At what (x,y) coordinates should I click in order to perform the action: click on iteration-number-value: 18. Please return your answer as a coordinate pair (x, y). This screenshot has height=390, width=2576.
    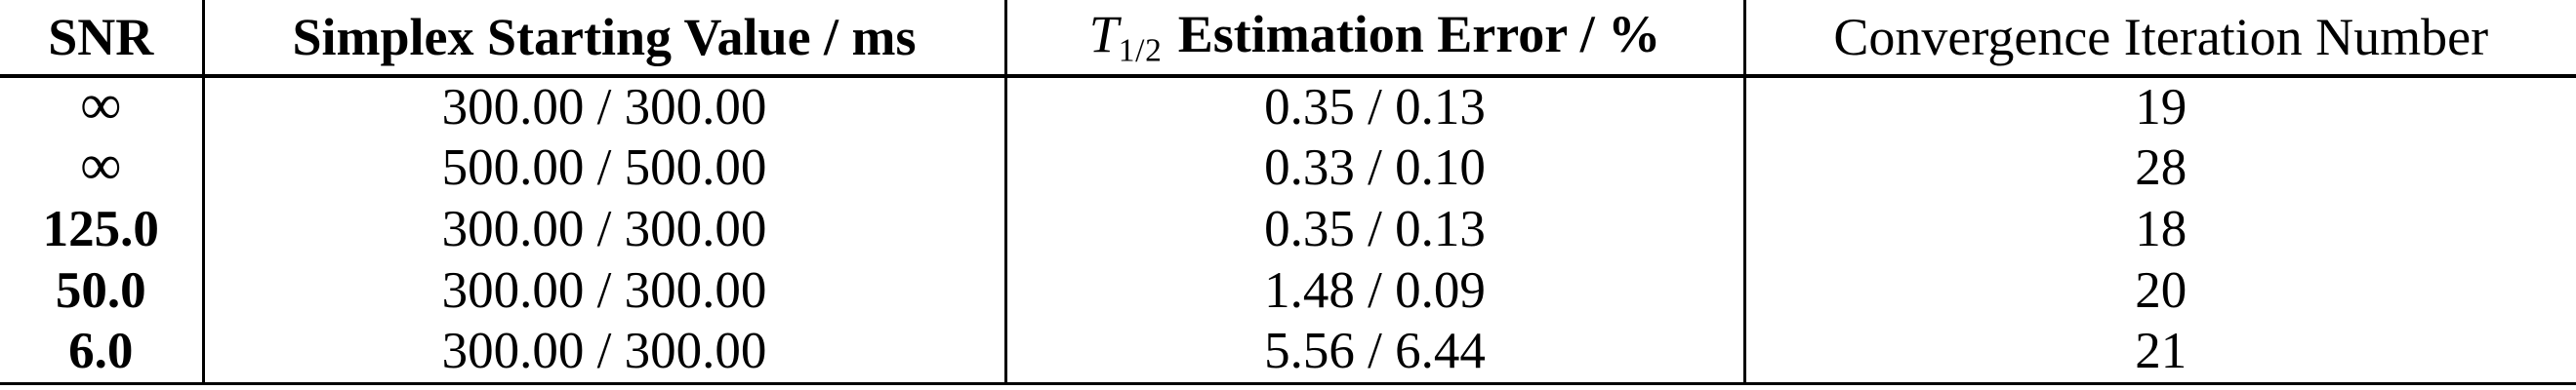
    Looking at the image, I should click on (2159, 229).